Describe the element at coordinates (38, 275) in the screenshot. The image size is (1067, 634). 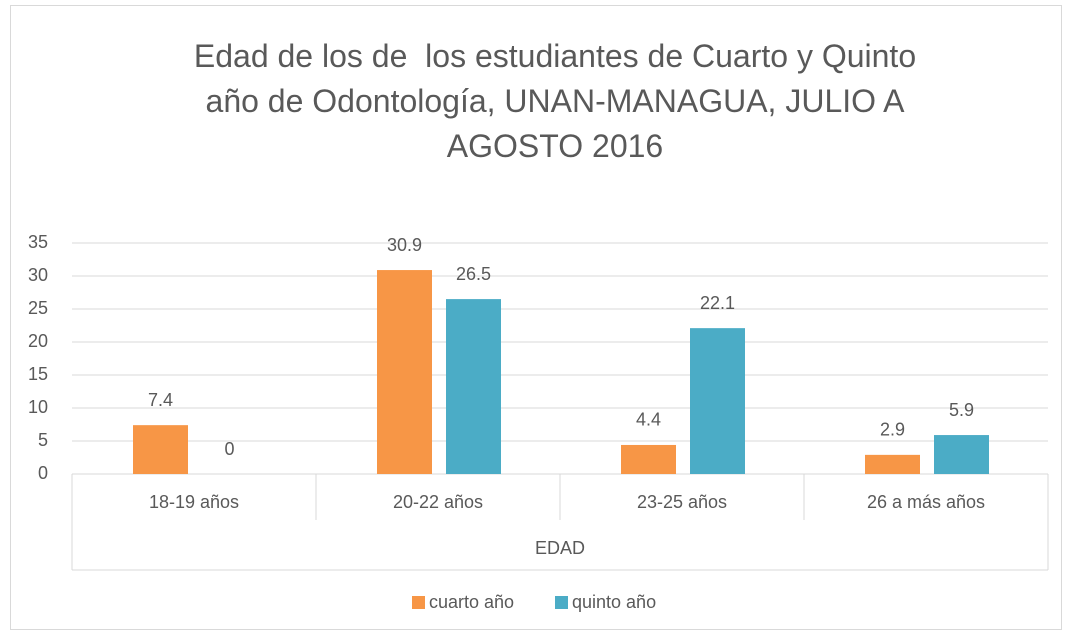
I see `y-tick-label: 30` at that location.